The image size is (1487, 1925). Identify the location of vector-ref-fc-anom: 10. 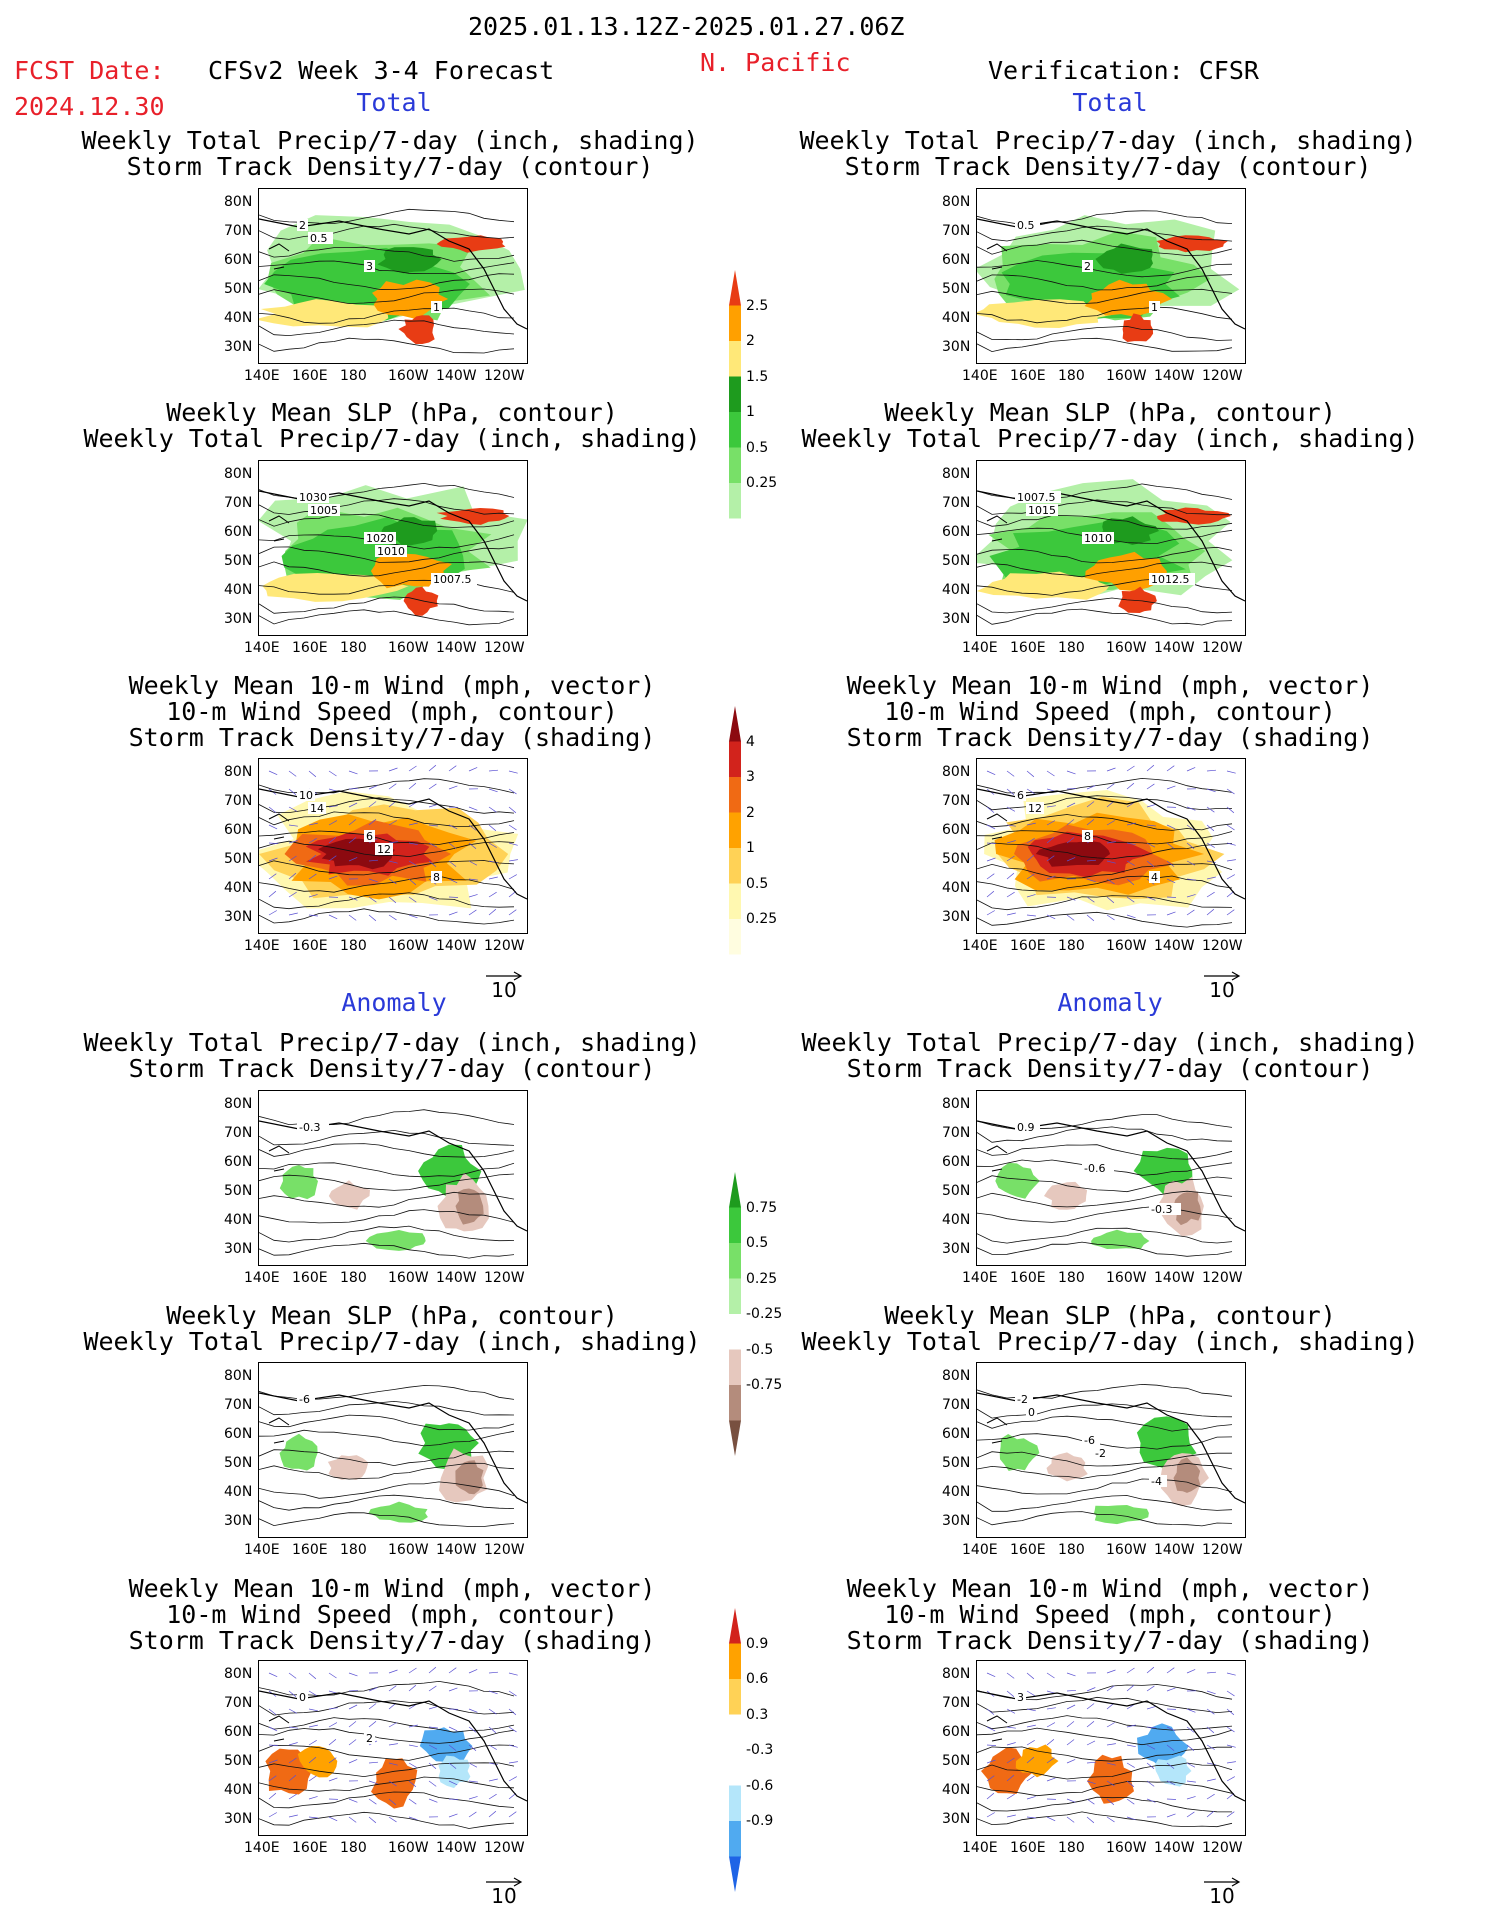
(504, 1888).